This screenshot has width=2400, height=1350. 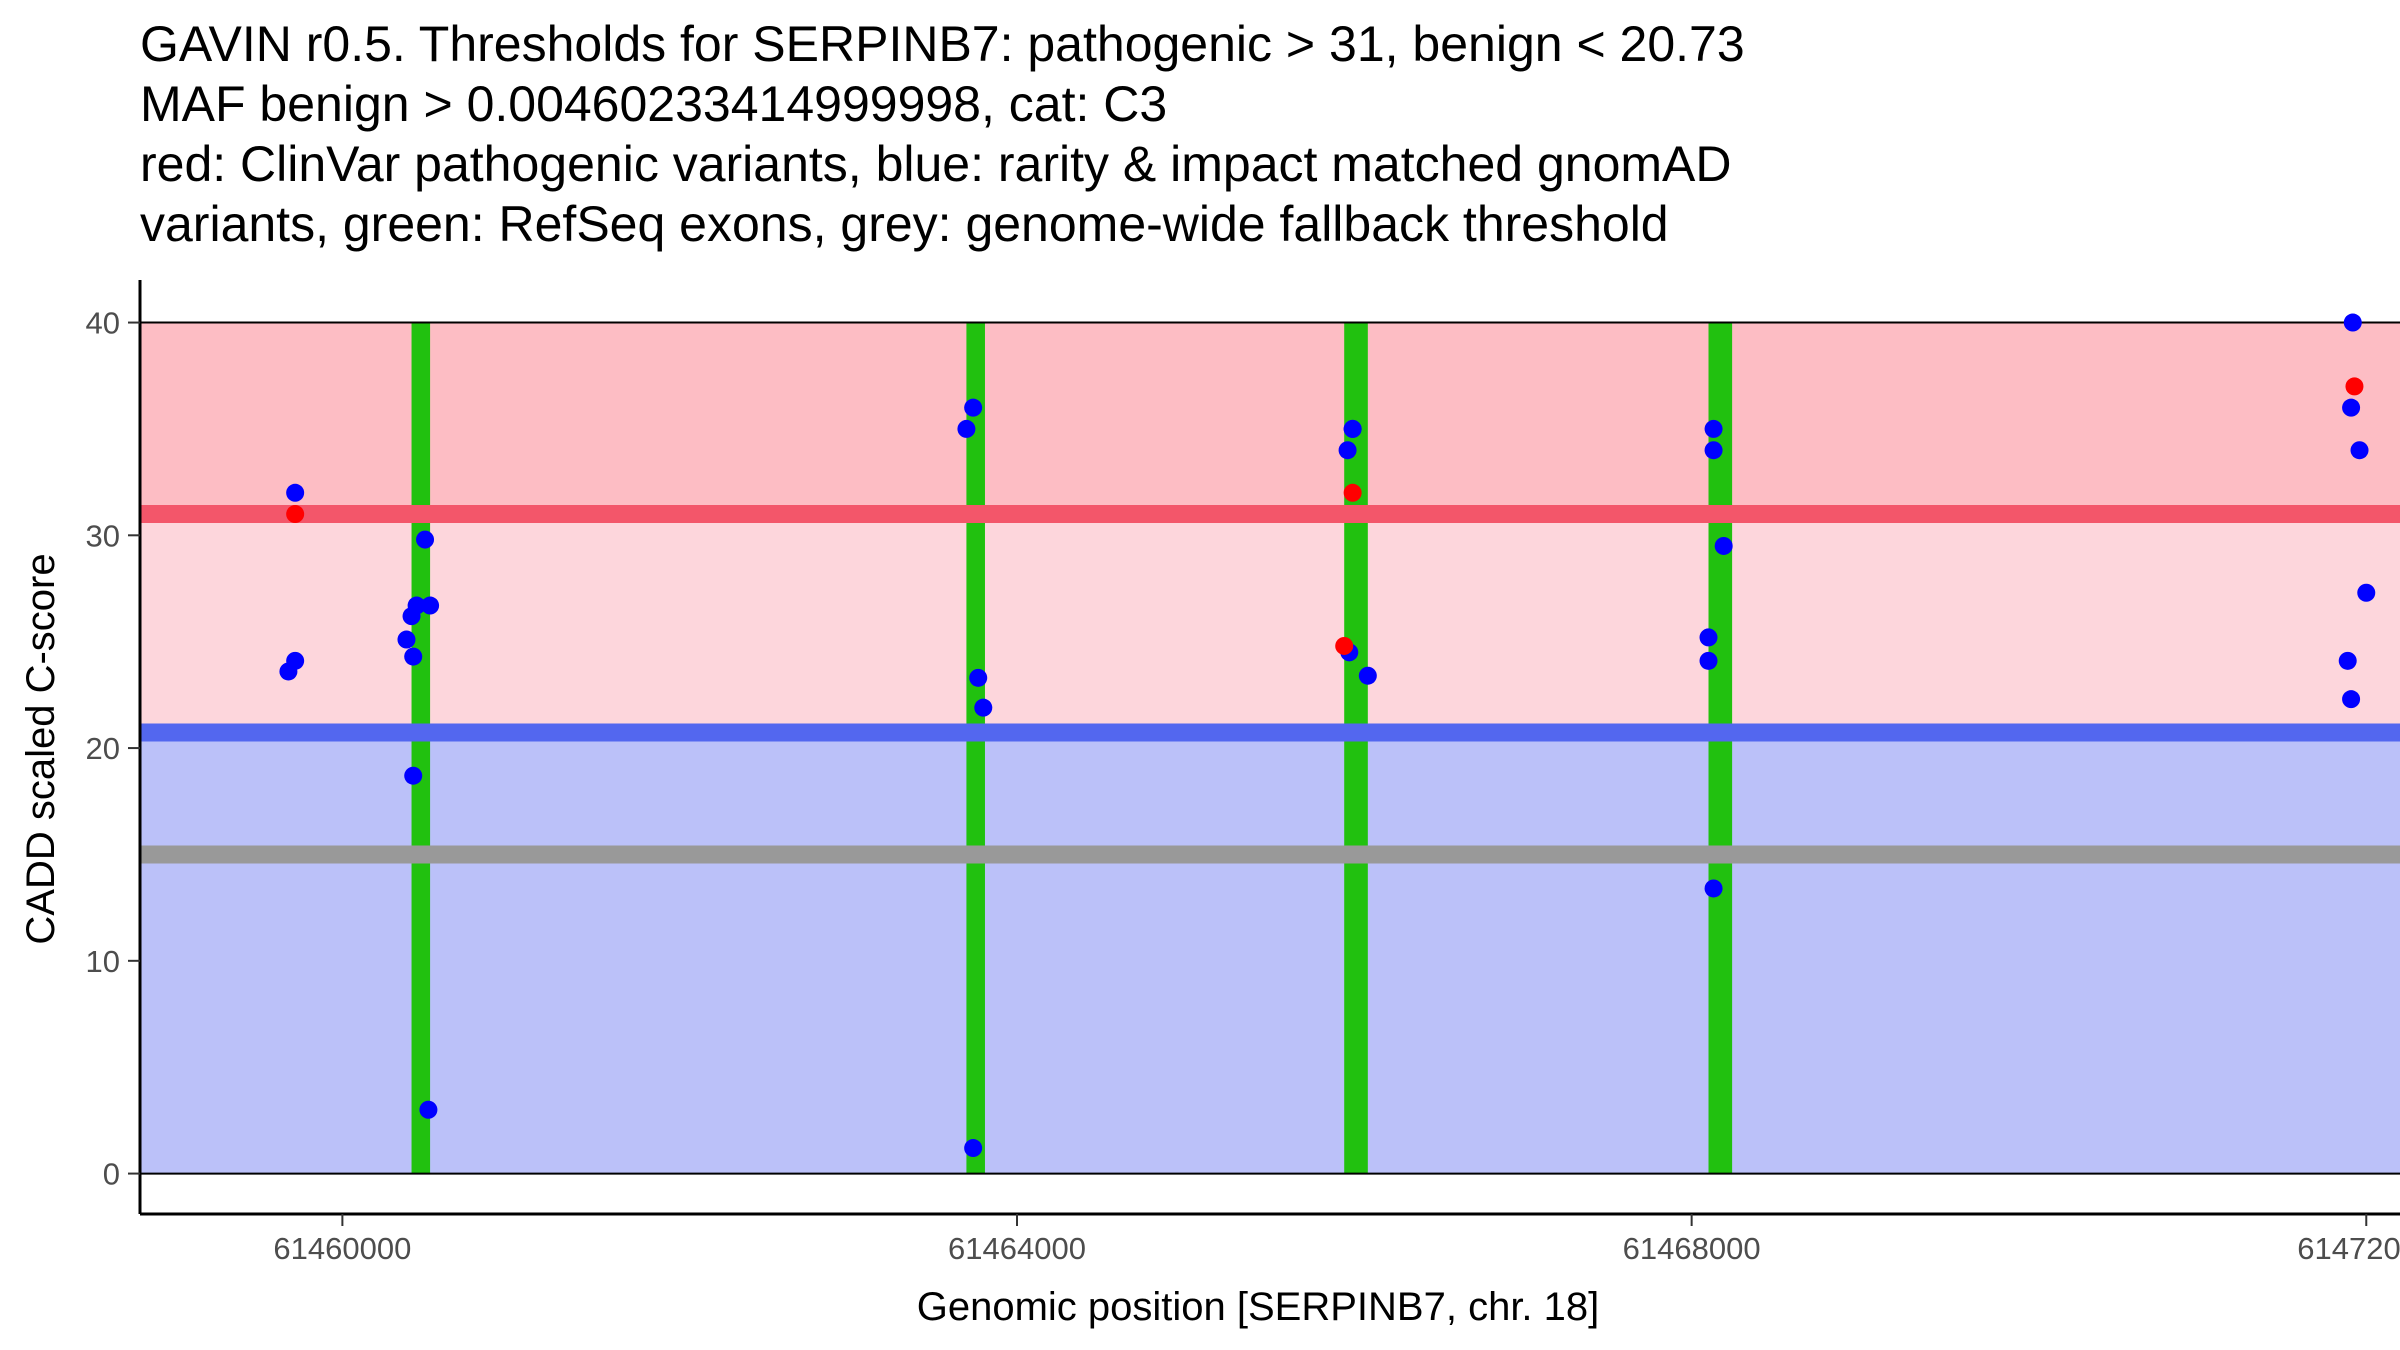 I want to click on x-axis-title: Genomic position [SERPINB7, chr. 18], so click(x=1258, y=1307).